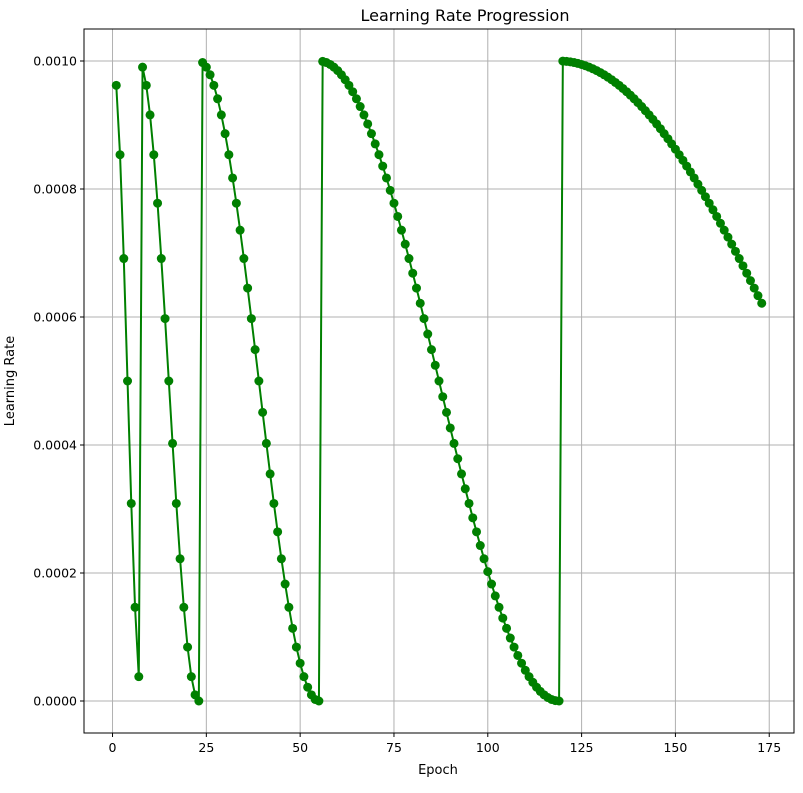  I want to click on x-tick-6: 150, so click(675, 744).